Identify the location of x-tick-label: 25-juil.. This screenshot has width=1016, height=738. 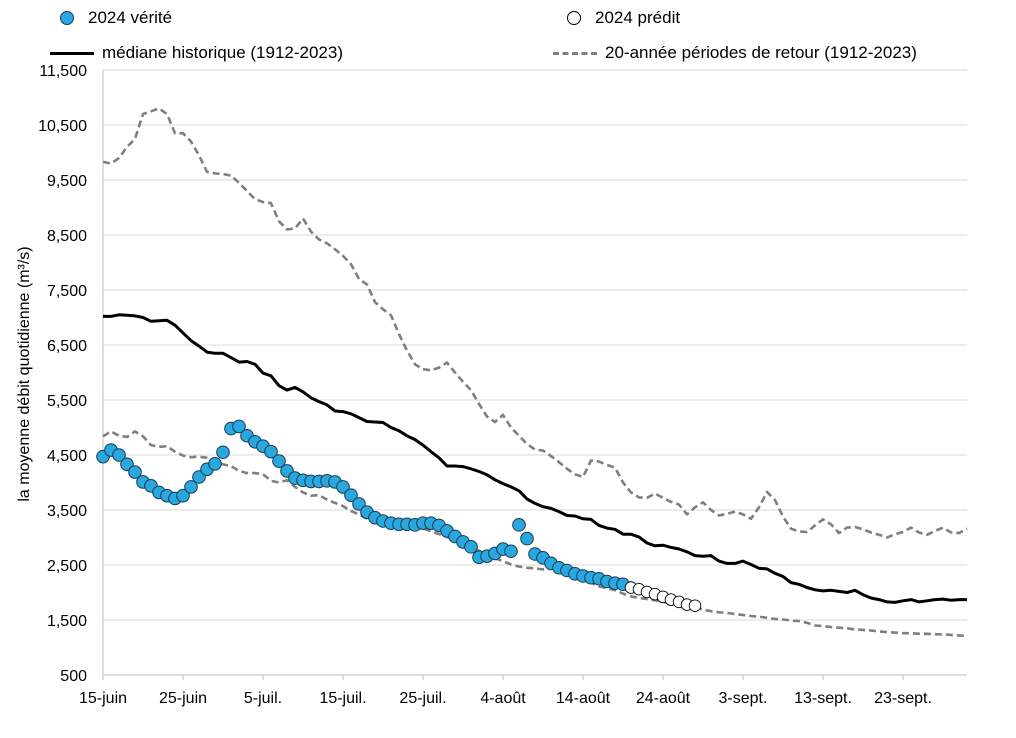
(422, 698).